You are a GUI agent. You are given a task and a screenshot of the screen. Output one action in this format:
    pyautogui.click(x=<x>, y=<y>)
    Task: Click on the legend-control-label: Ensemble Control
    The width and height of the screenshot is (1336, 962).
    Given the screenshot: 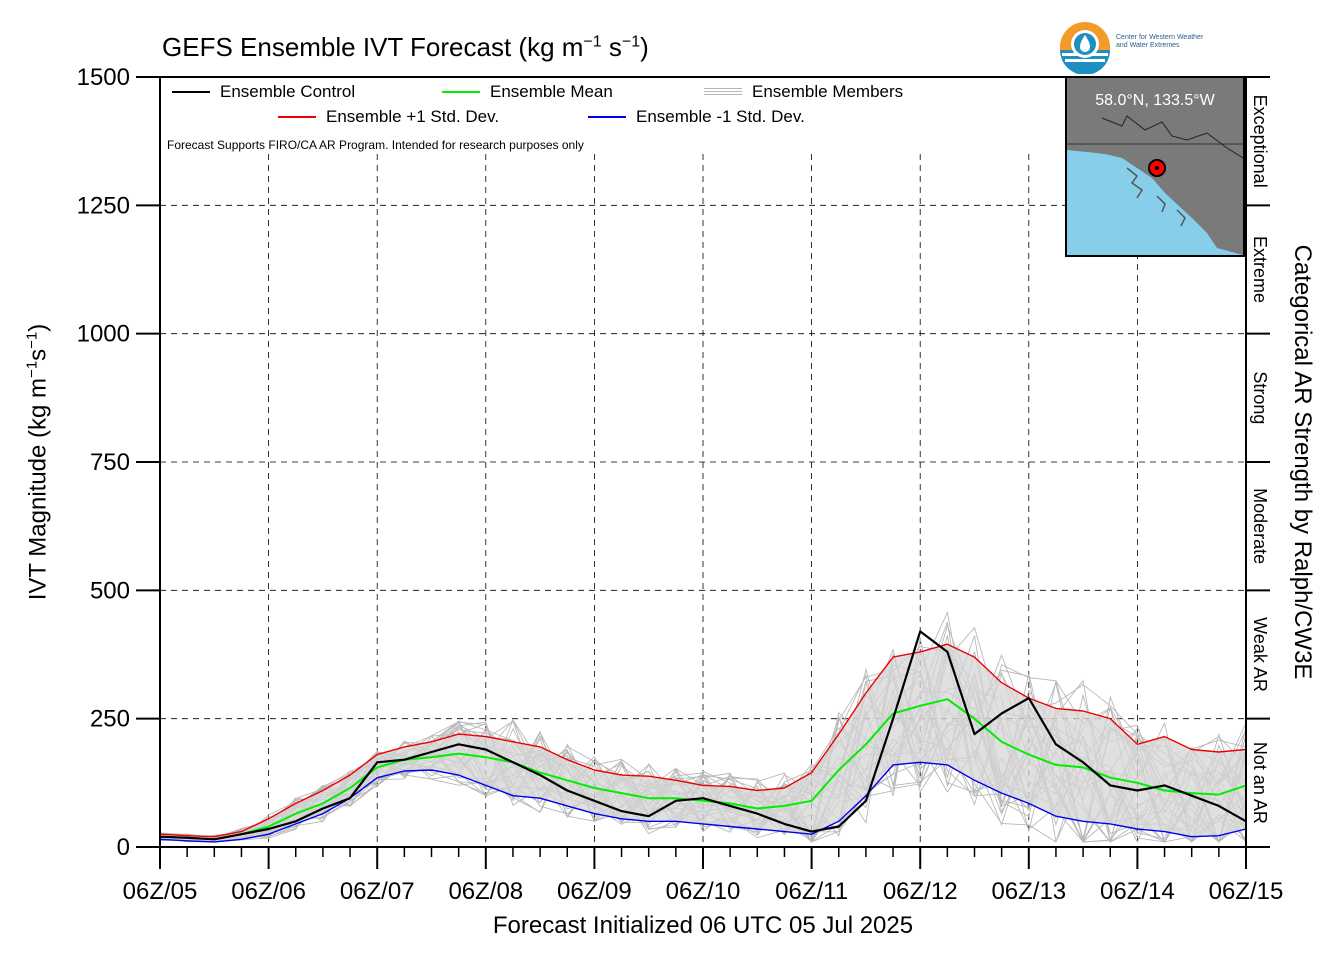 What is the action you would take?
    pyautogui.click(x=288, y=91)
    